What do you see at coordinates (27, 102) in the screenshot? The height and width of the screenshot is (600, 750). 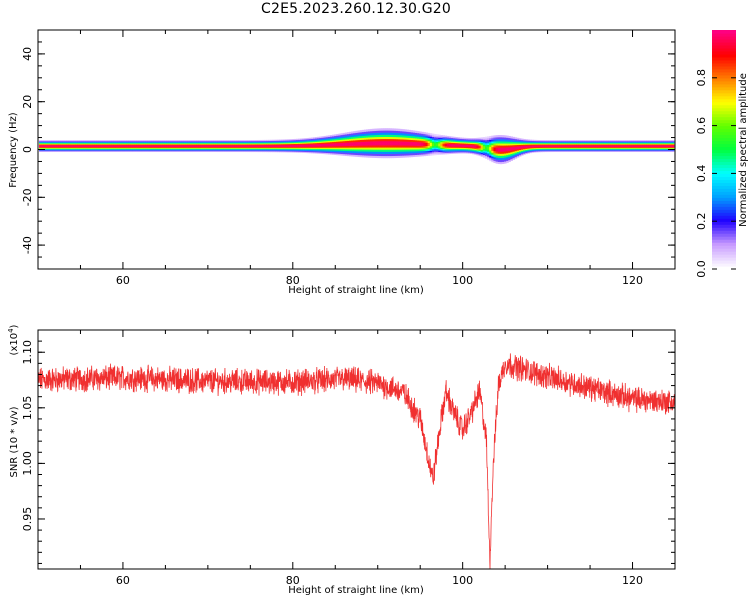 I see `spectrogram-y-tick-label: 20` at bounding box center [27, 102].